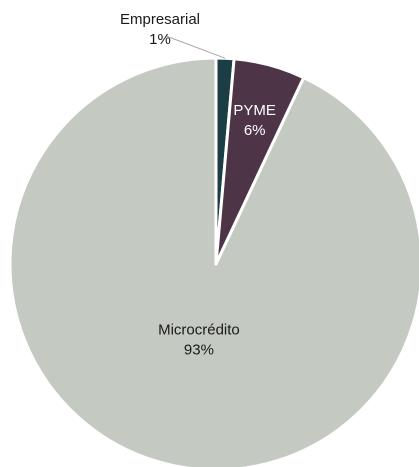 The image size is (419, 467). Describe the element at coordinates (199, 349) in the screenshot. I see `slice-percent-microcredito: 93%` at that location.